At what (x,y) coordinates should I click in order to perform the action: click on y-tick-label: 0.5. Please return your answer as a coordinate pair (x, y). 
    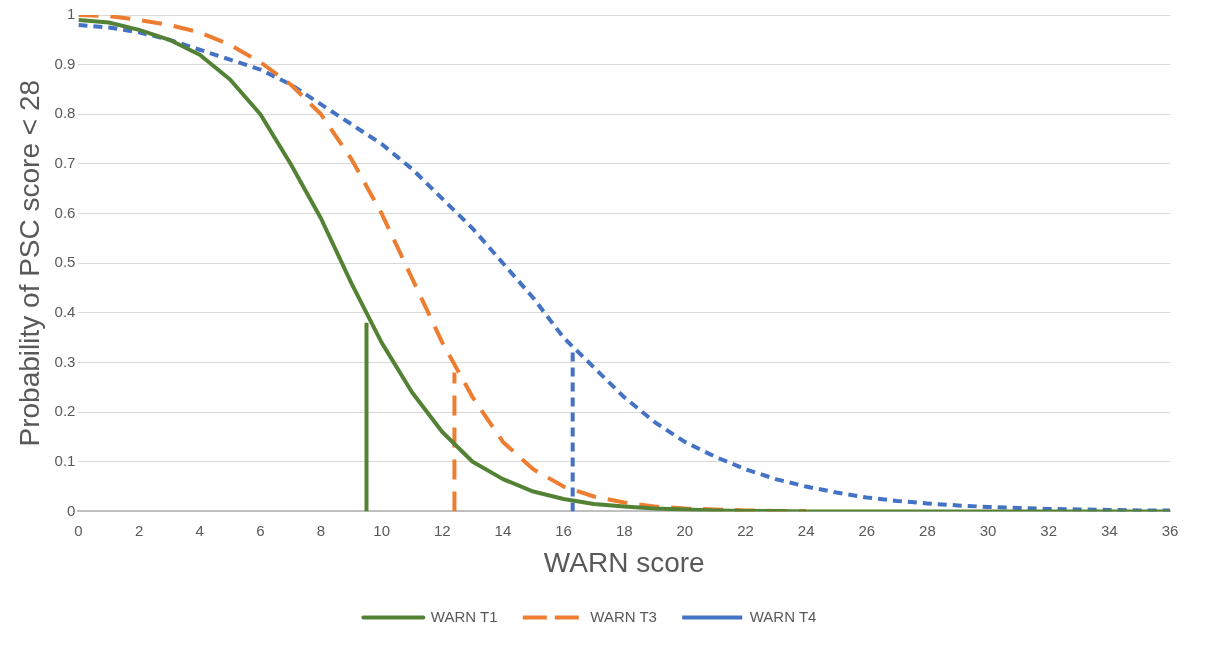
    Looking at the image, I should click on (65, 262).